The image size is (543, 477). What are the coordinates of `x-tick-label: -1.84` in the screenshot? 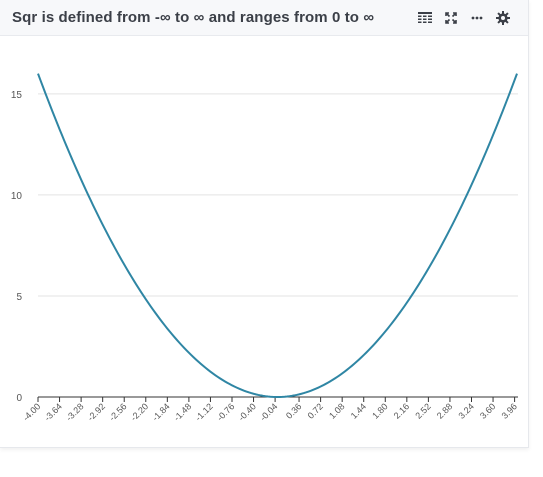 It's located at (161, 412).